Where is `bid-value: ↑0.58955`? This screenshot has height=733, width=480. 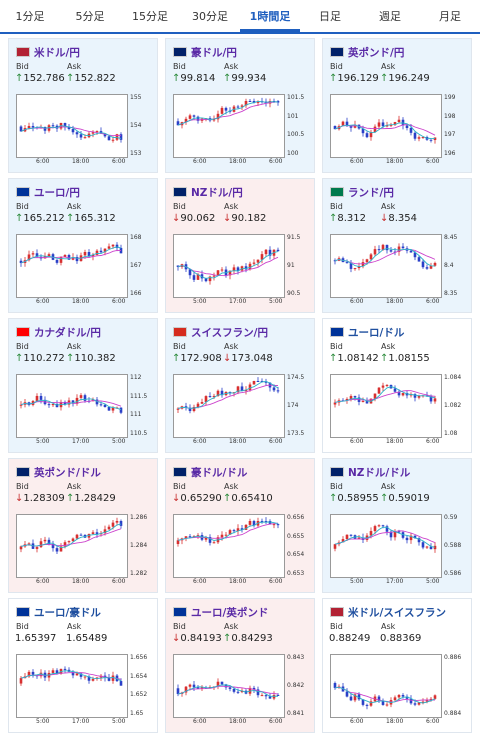 bid-value: ↑0.58955 is located at coordinates (354, 498).